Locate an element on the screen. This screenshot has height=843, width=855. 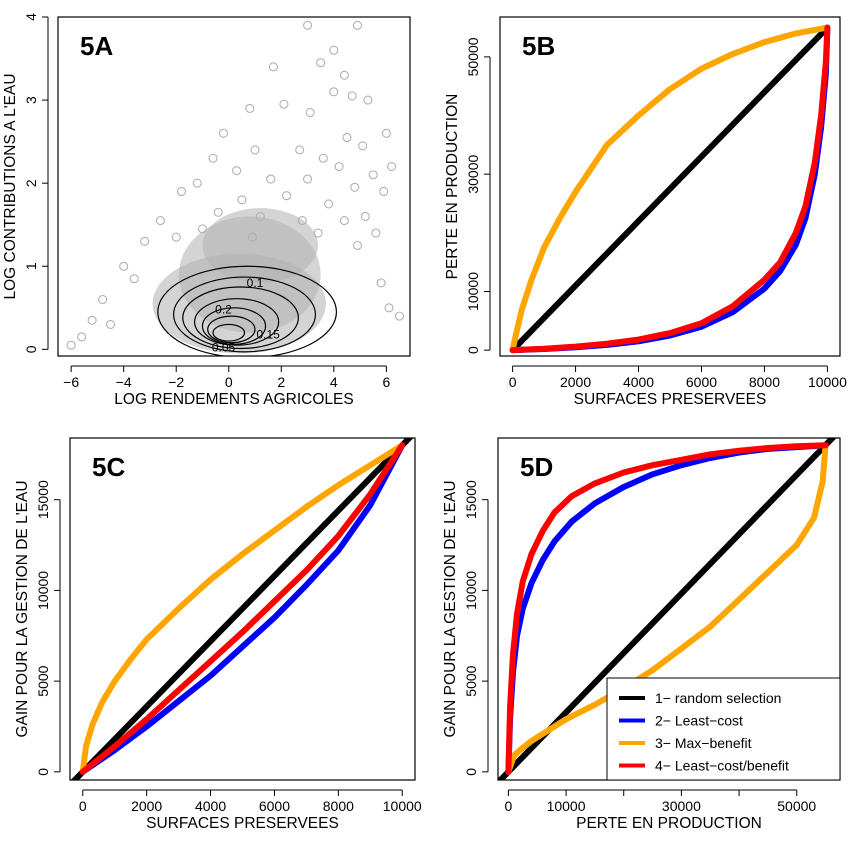
panel-label: 5D is located at coordinates (536, 467).